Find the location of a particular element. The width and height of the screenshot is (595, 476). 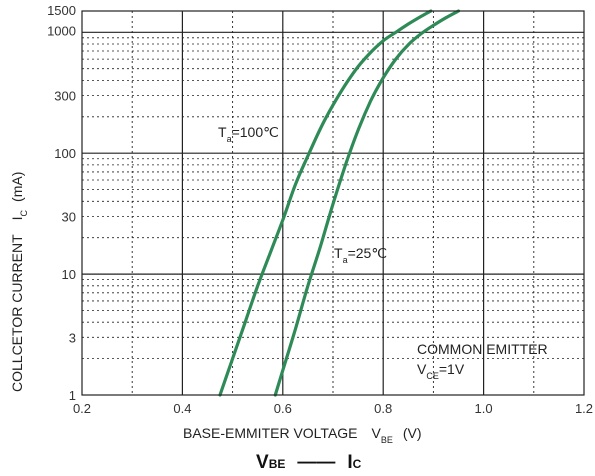

y-tick-label: 100 is located at coordinates (65, 153).